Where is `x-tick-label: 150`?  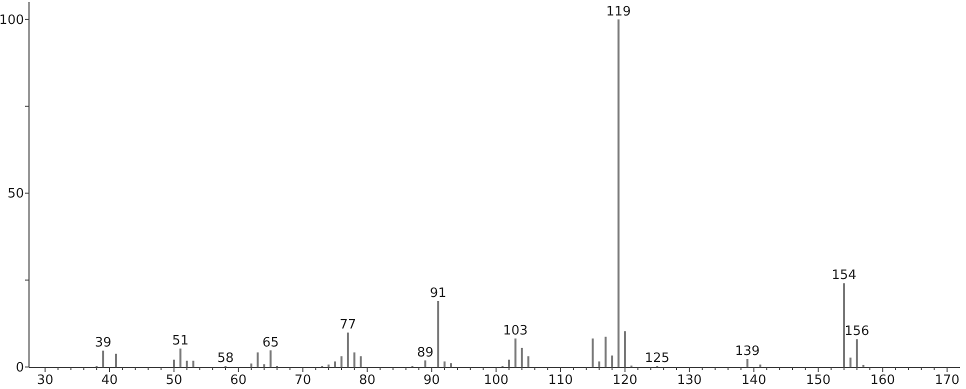
x-tick-label: 150 is located at coordinates (818, 380).